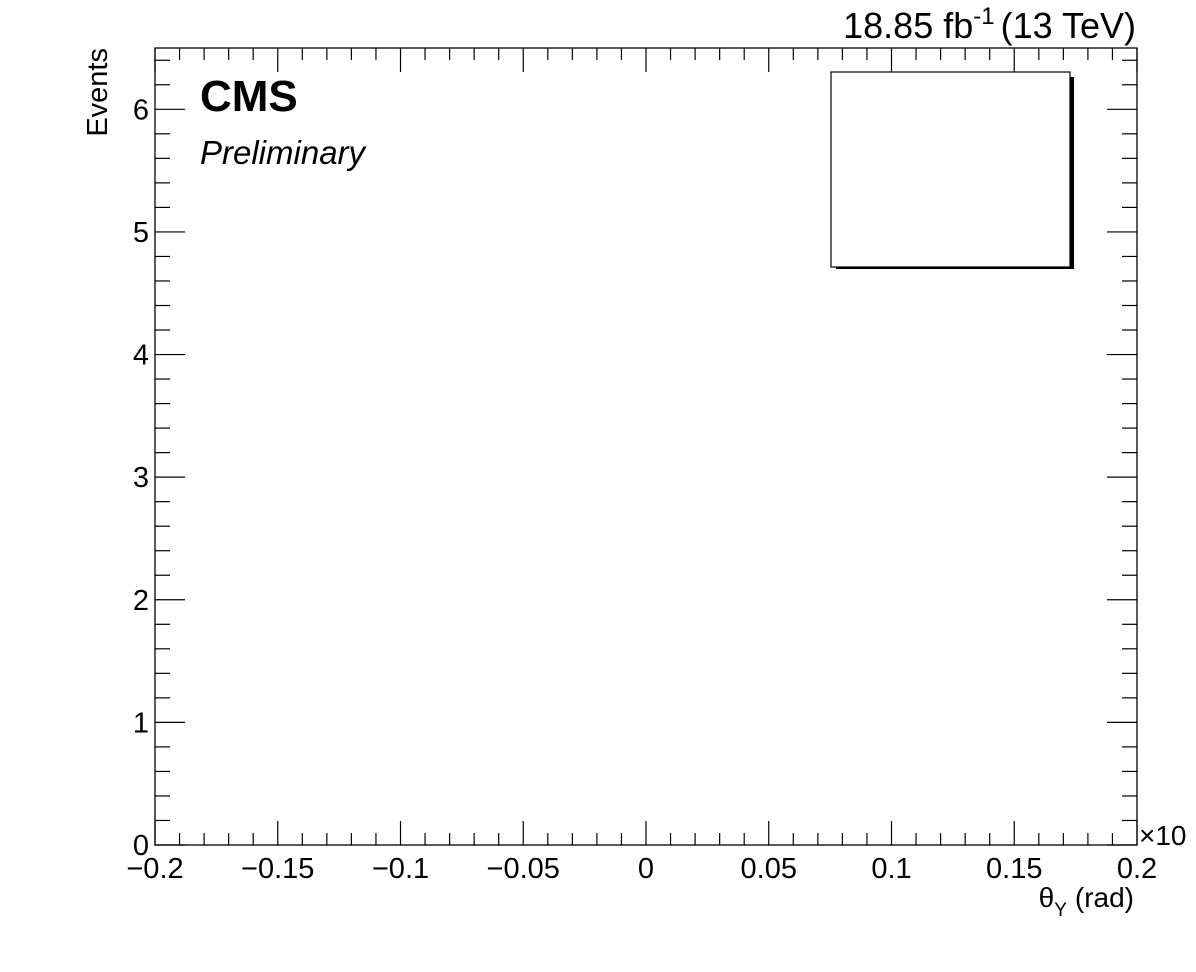 Image resolution: width=1196 pixels, height=972 pixels. I want to click on x-axis-symbol: θ, so click(1047, 897).